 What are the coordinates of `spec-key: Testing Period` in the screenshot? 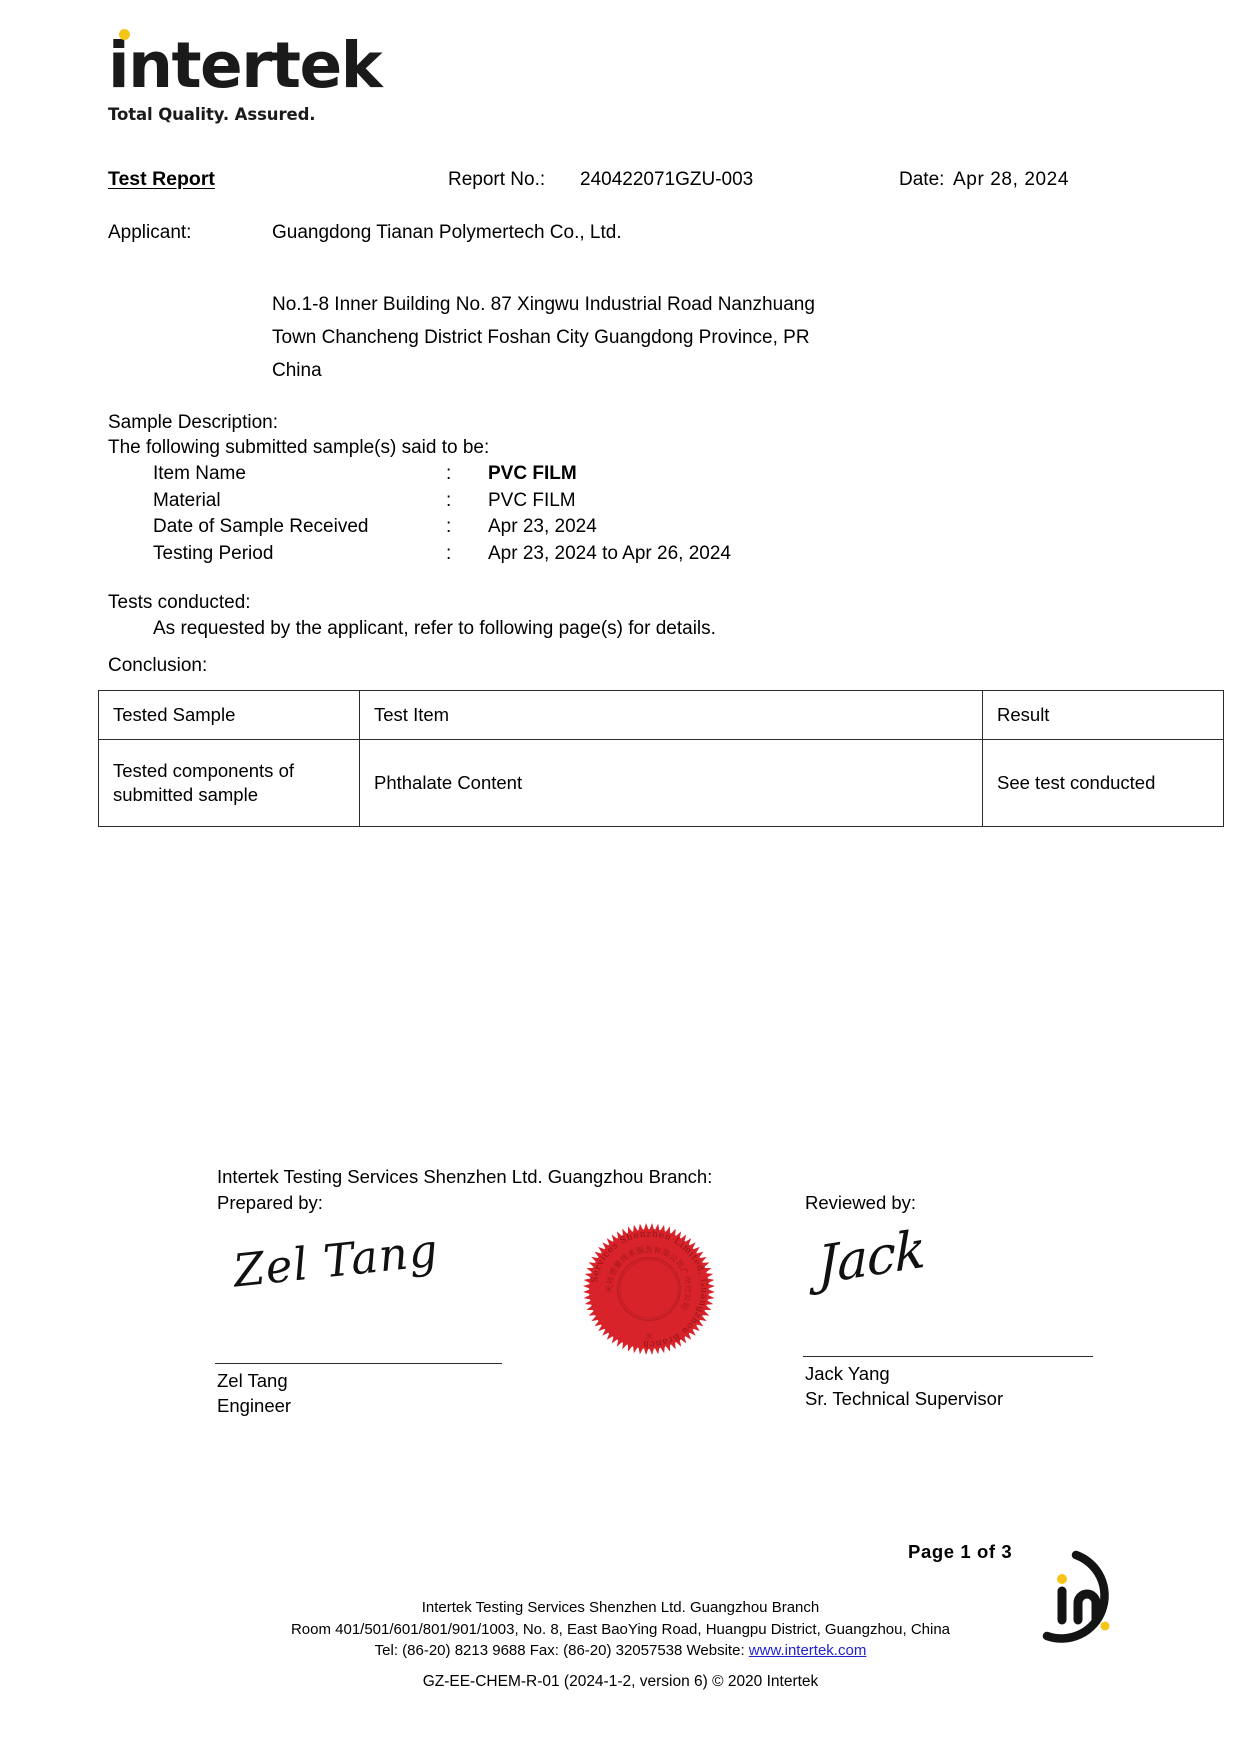 It's located at (213, 553).